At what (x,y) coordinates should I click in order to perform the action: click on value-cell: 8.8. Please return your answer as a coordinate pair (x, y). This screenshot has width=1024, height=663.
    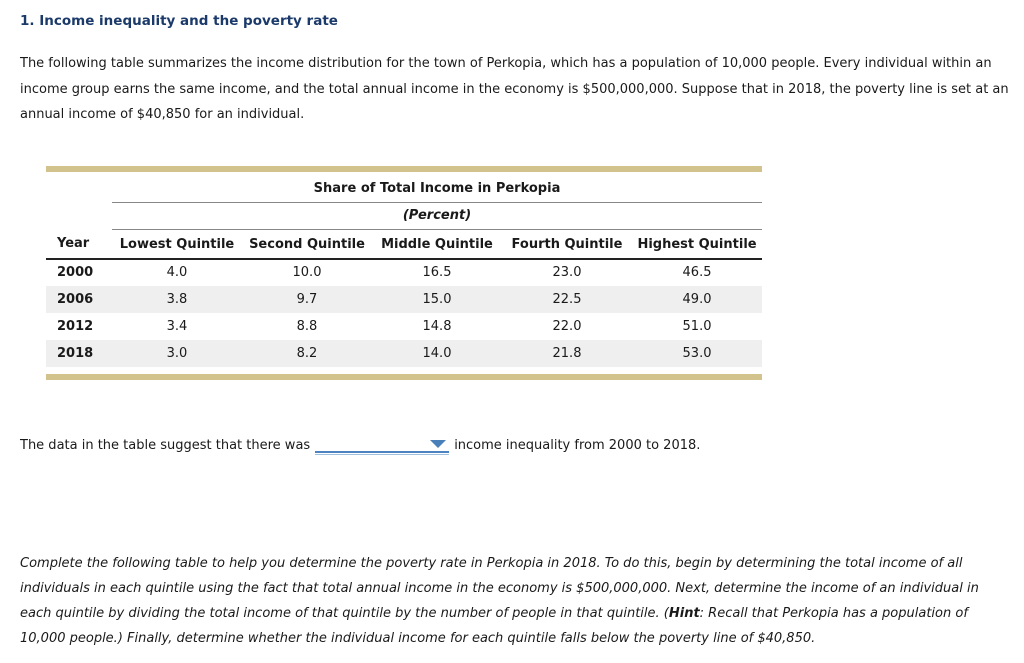
    Looking at the image, I should click on (307, 326).